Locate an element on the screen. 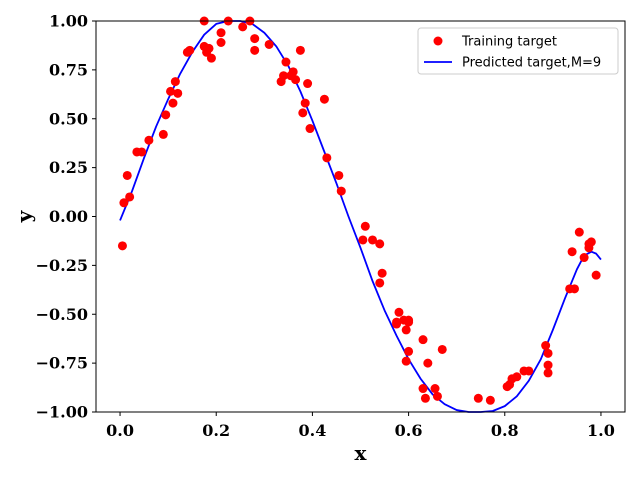  x-tick-label: 1.0 is located at coordinates (601, 430).